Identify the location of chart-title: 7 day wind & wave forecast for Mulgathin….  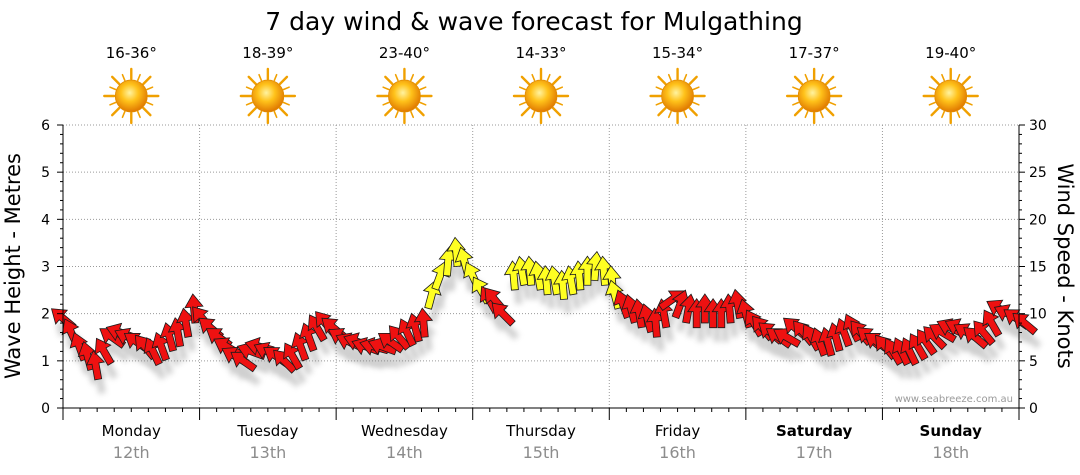
(533, 21).